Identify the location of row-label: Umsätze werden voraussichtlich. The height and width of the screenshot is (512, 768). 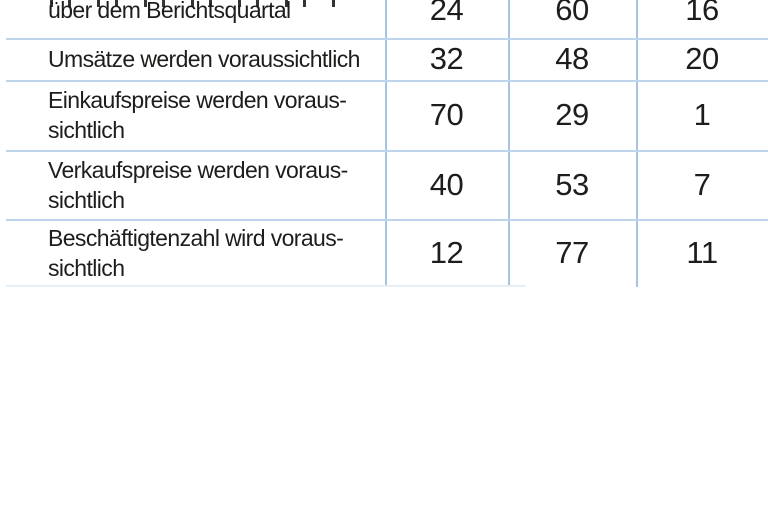
(192, 59).